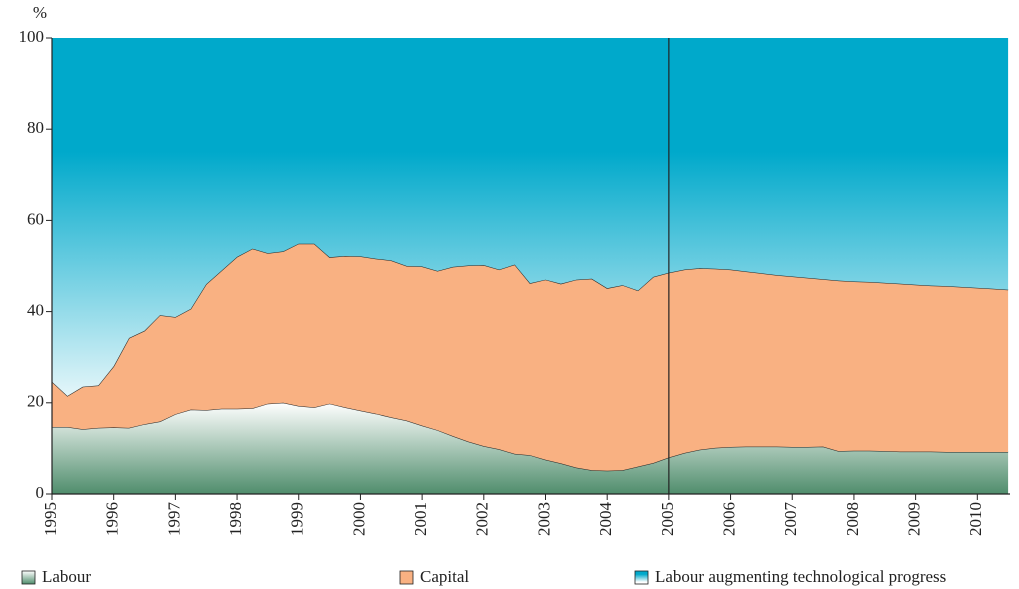  What do you see at coordinates (35, 218) in the screenshot?
I see `y-tick-label: 60` at bounding box center [35, 218].